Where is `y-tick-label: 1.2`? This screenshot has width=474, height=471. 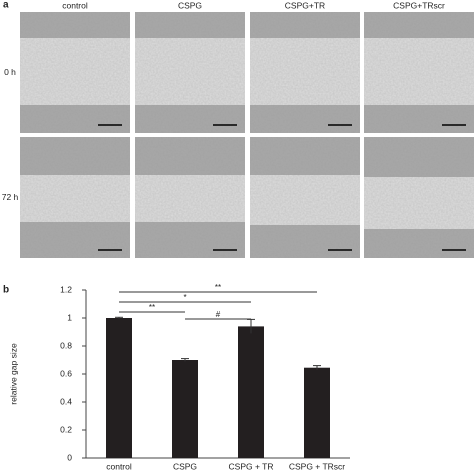 y-tick-label: 1.2 is located at coordinates (66, 289).